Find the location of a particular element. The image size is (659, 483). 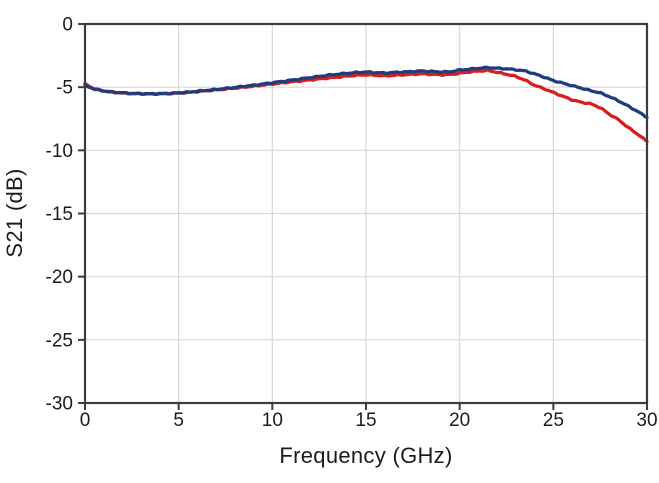

y-axis-title: S21 (dB) is located at coordinates (14, 212).